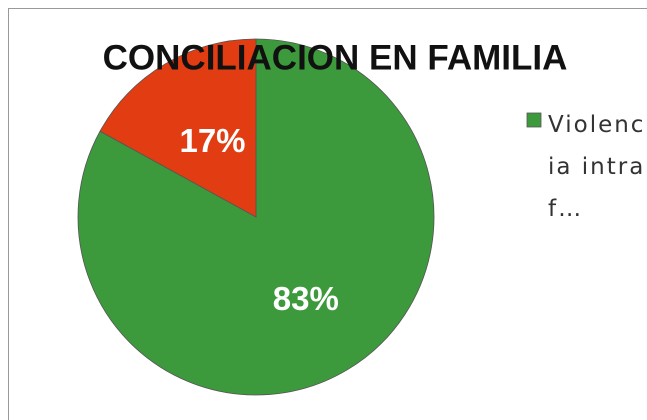 This screenshot has height=420, width=647. I want to click on legend, so click(534, 120).